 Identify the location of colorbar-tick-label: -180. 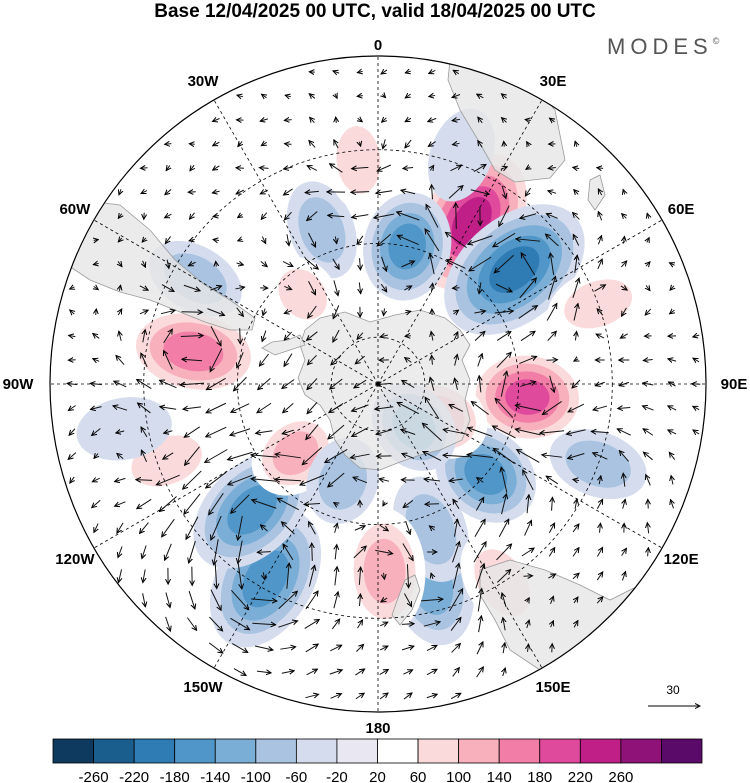
(175, 776).